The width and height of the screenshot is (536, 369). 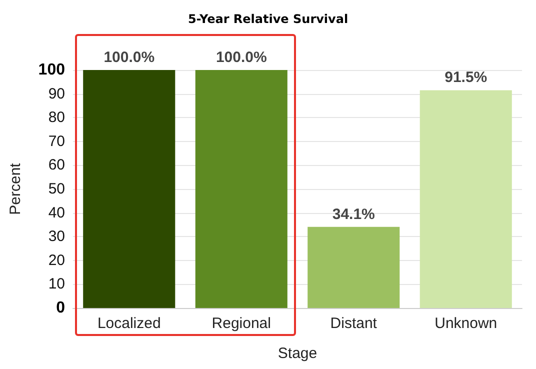 What do you see at coordinates (56, 213) in the screenshot?
I see `y-tick-label: 40` at bounding box center [56, 213].